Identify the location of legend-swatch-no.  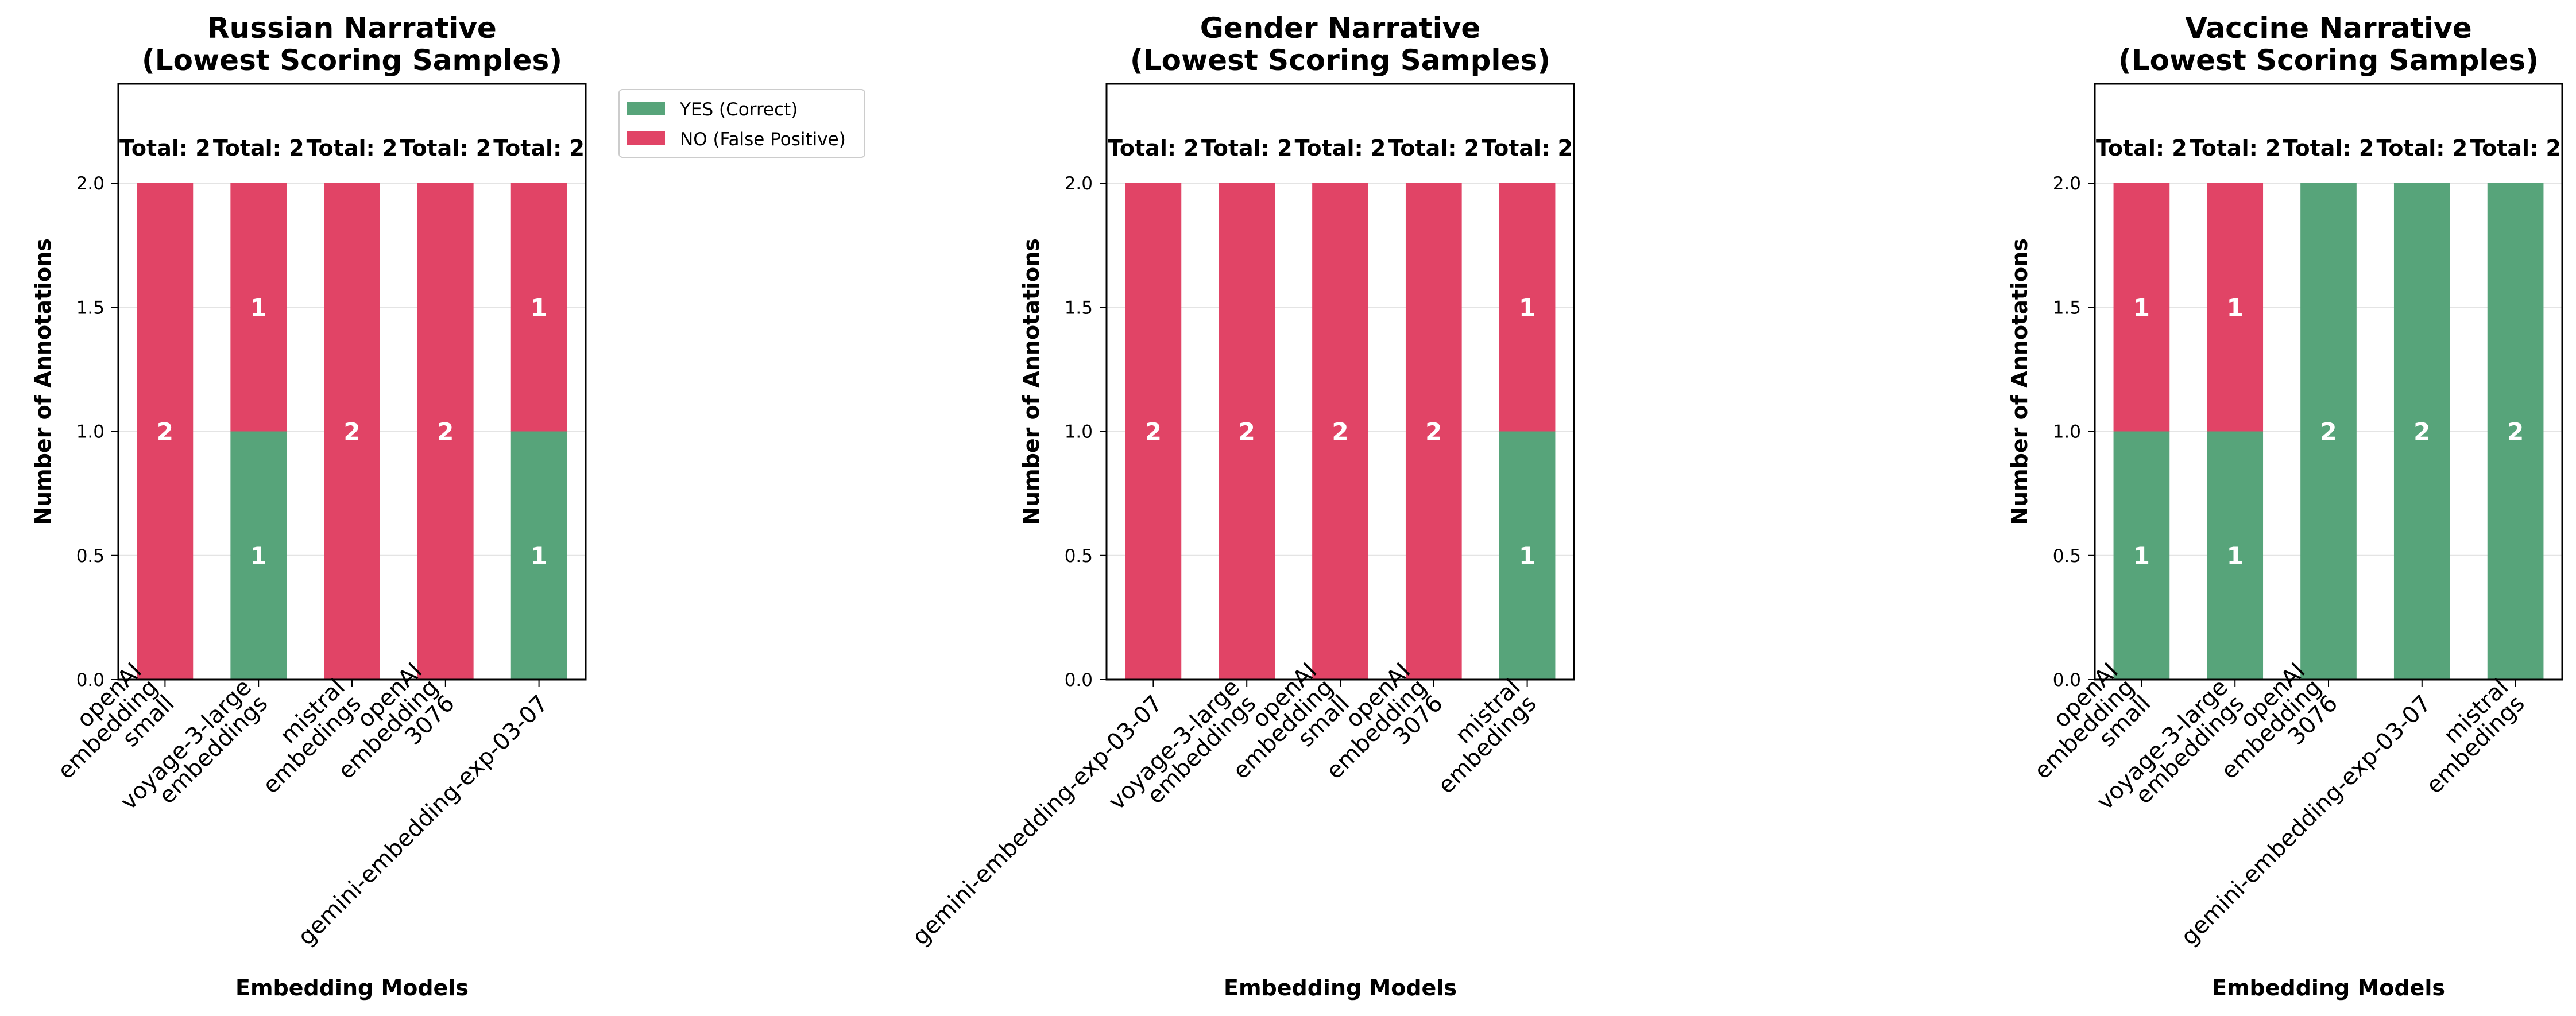
(646, 138).